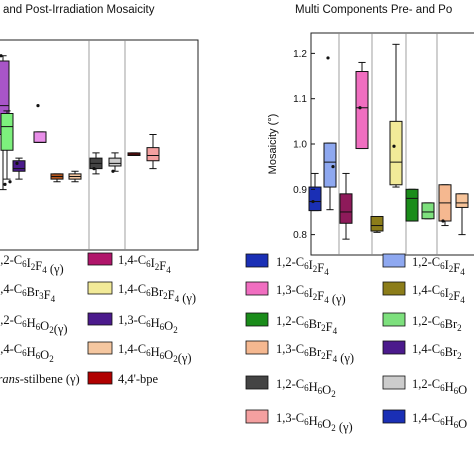 This screenshot has height=474, width=474. What do you see at coordinates (373, 10) in the screenshot?
I see `right-chart-title: Multi Components Pre- and Po` at bounding box center [373, 10].